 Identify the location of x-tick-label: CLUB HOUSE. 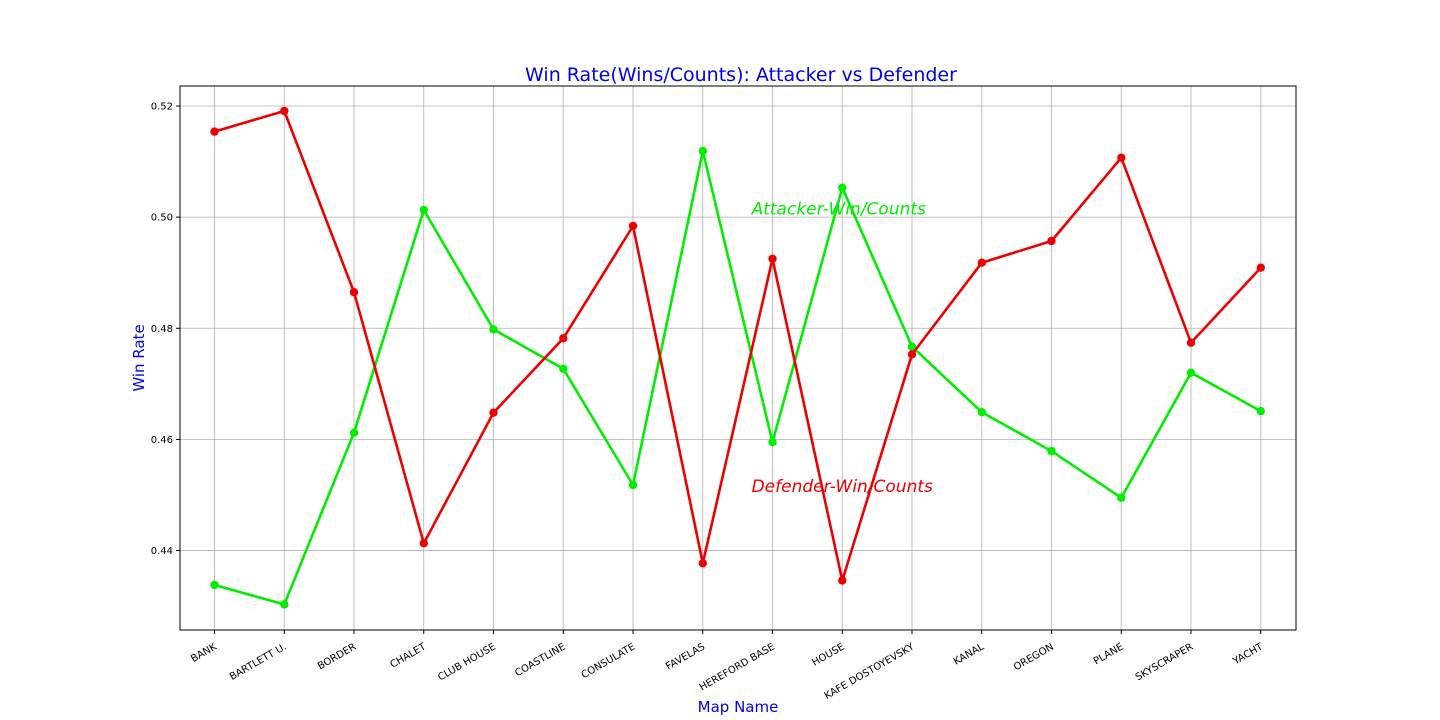
(467, 663).